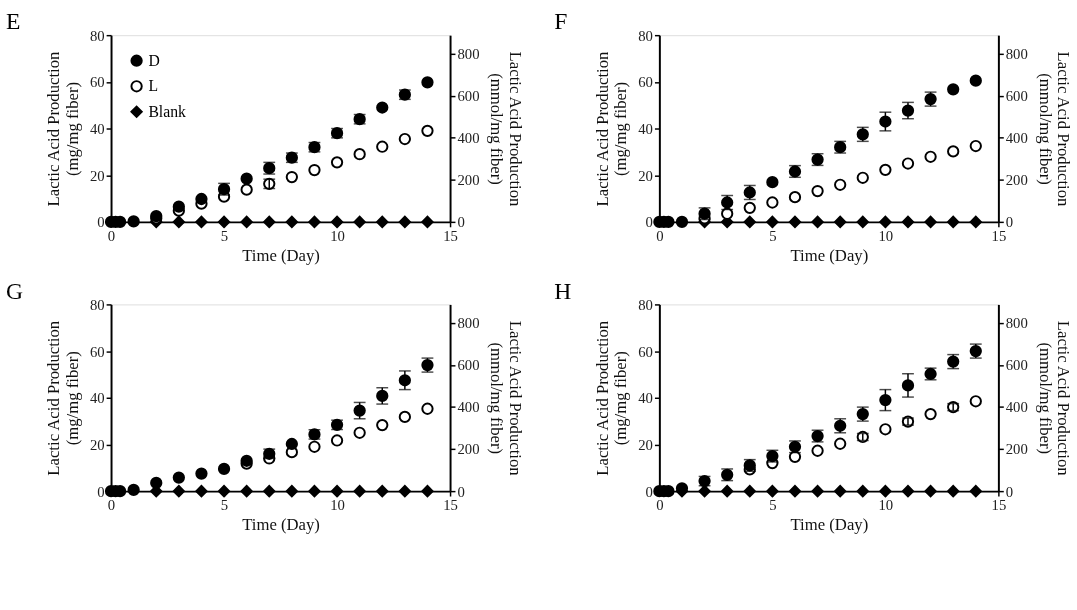 Image resolution: width=1077 pixels, height=610 pixels. Describe the element at coordinates (563, 290) in the screenshot. I see `chart-title: H` at that location.